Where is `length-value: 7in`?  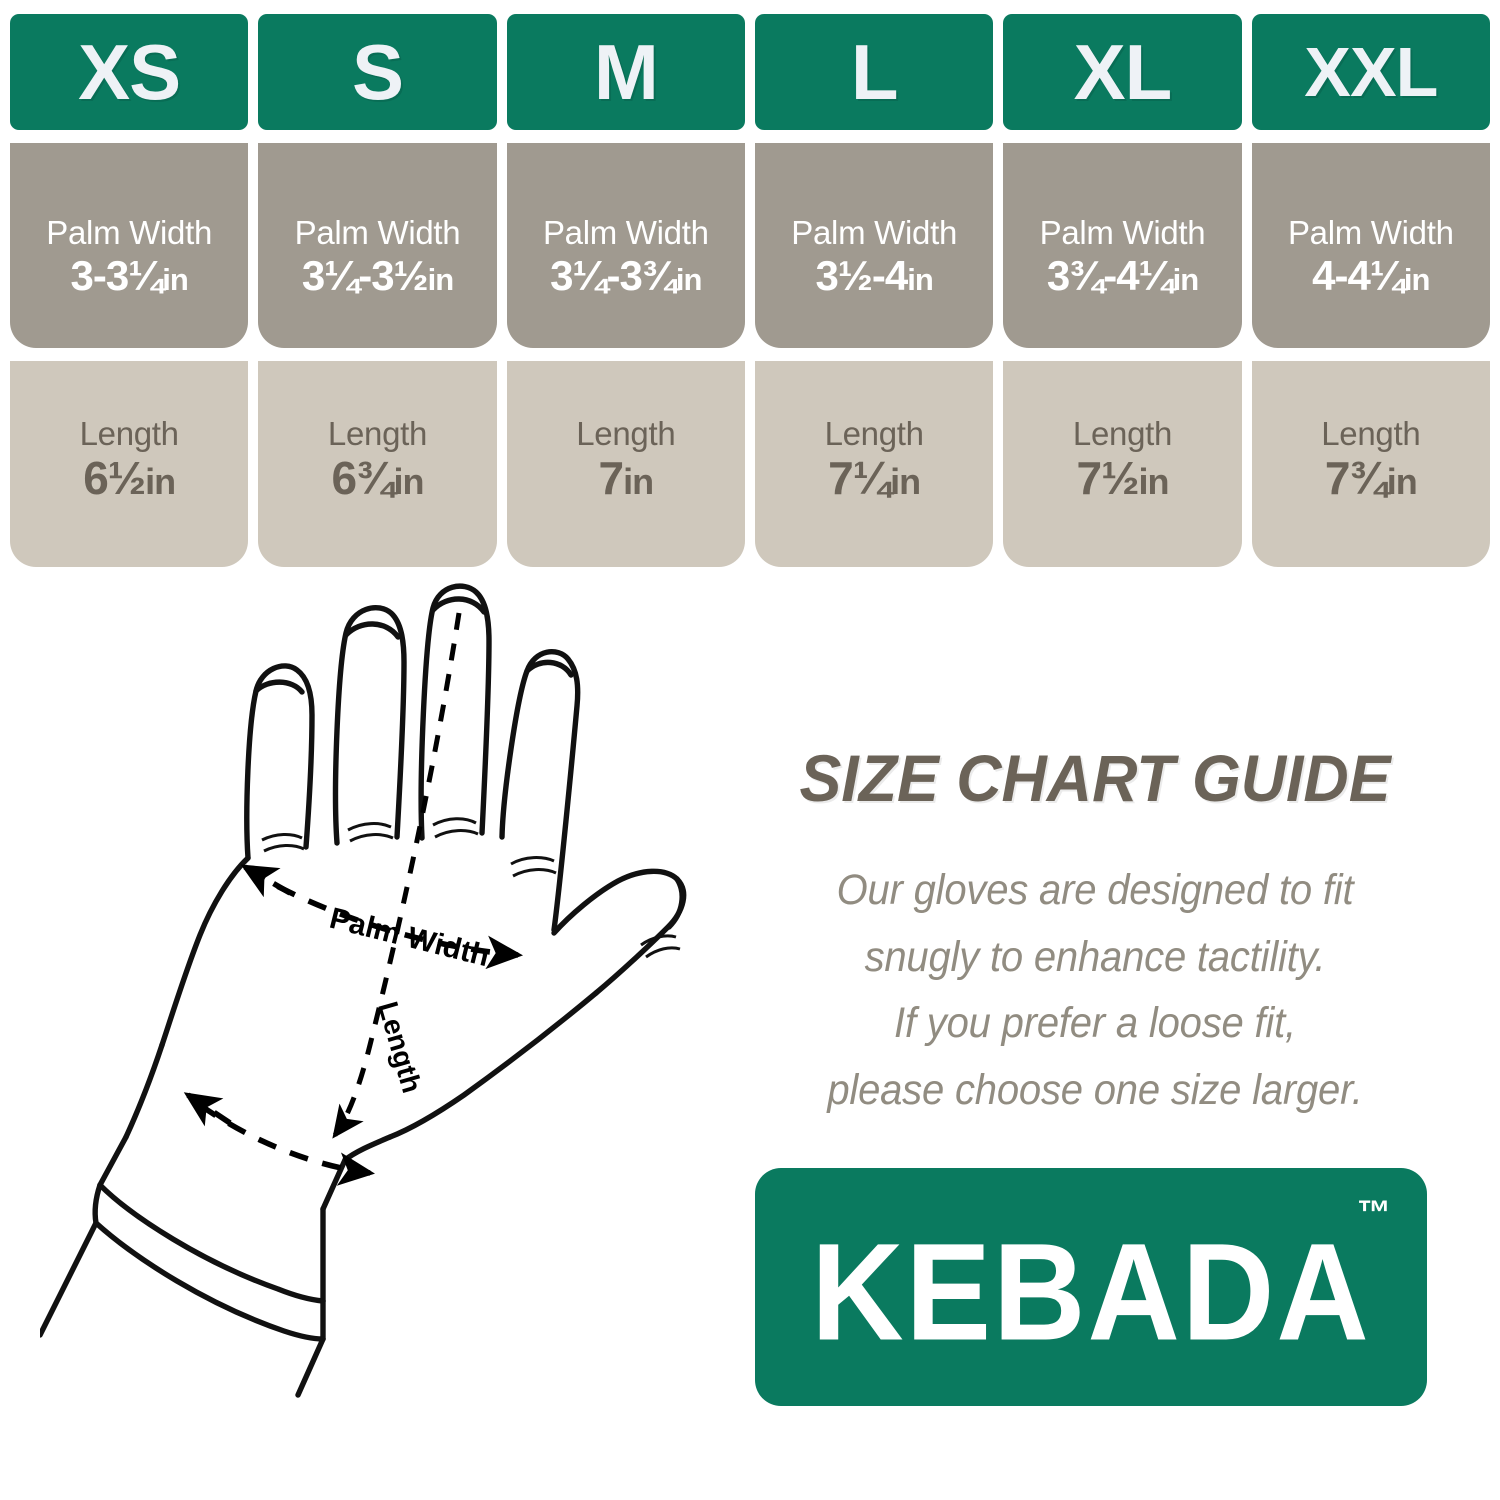 length-value: 7in is located at coordinates (626, 478).